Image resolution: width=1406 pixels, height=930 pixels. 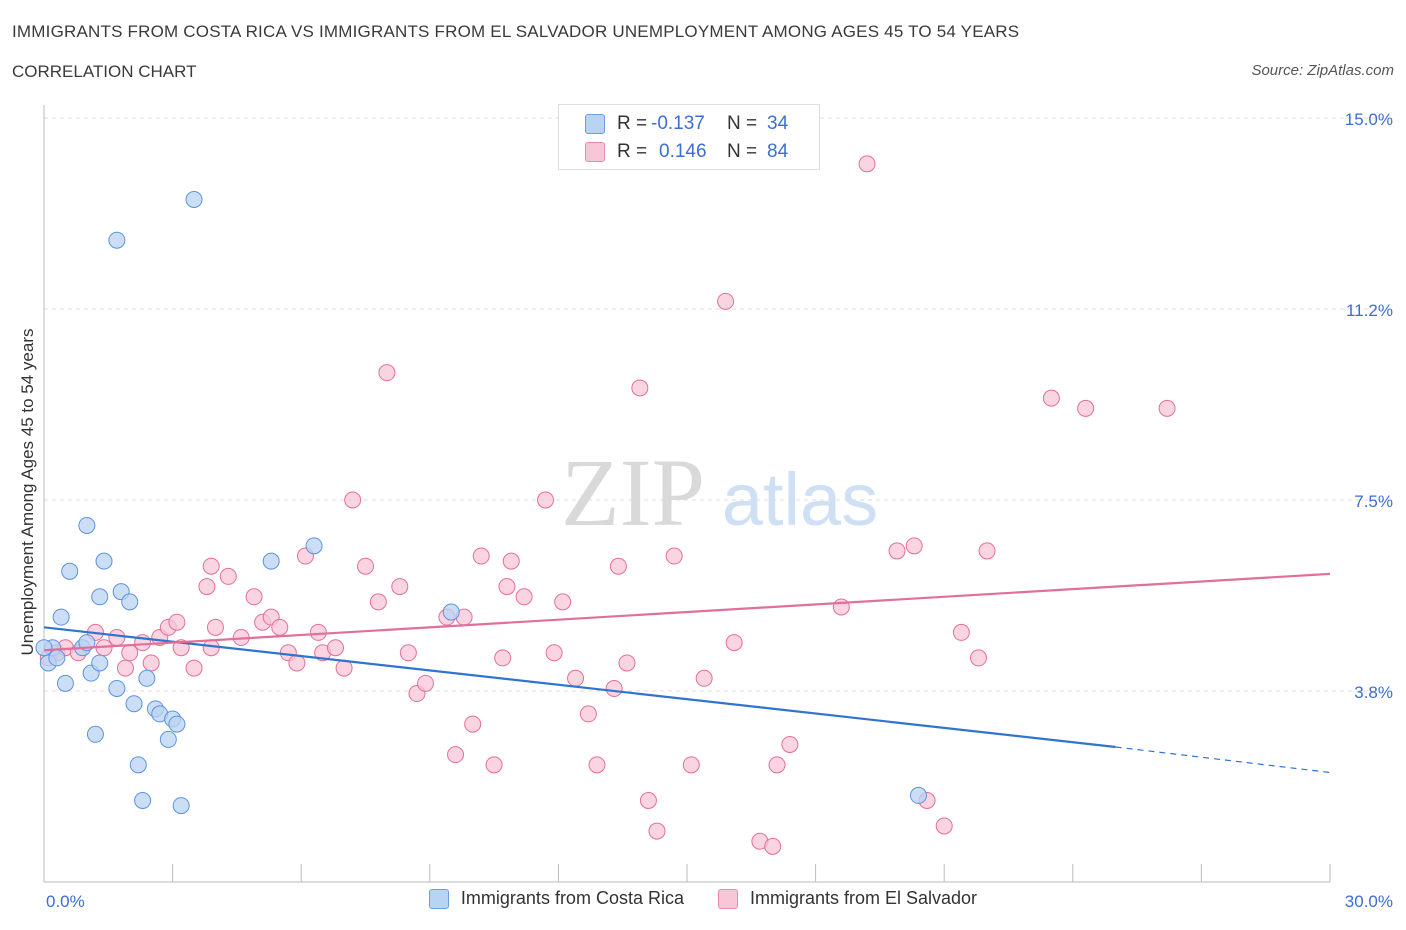 What do you see at coordinates (1373, 501) in the screenshot?
I see `y-tick-label: 7.5%` at bounding box center [1373, 501].